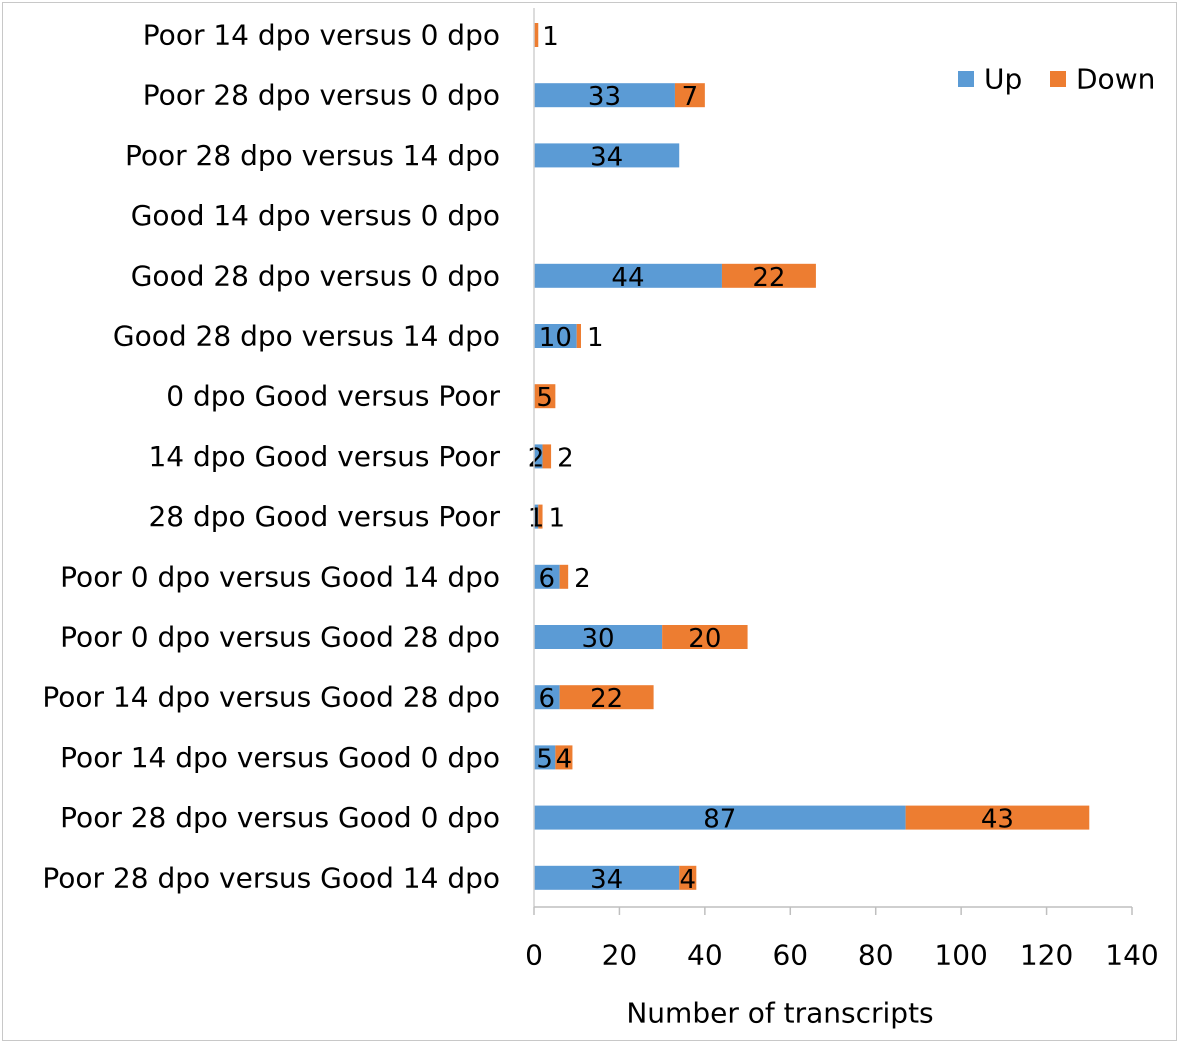 This screenshot has width=1181, height=1045. Describe the element at coordinates (321, 35) in the screenshot. I see `category-label: Poor 14 dpo versus 0 dpo` at that location.